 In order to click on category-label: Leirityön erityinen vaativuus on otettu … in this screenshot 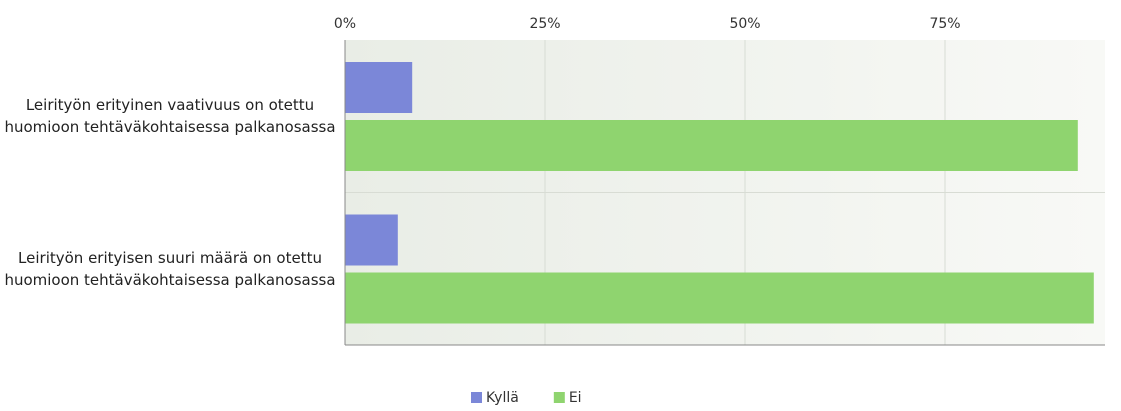, I will do `click(170, 116)`.